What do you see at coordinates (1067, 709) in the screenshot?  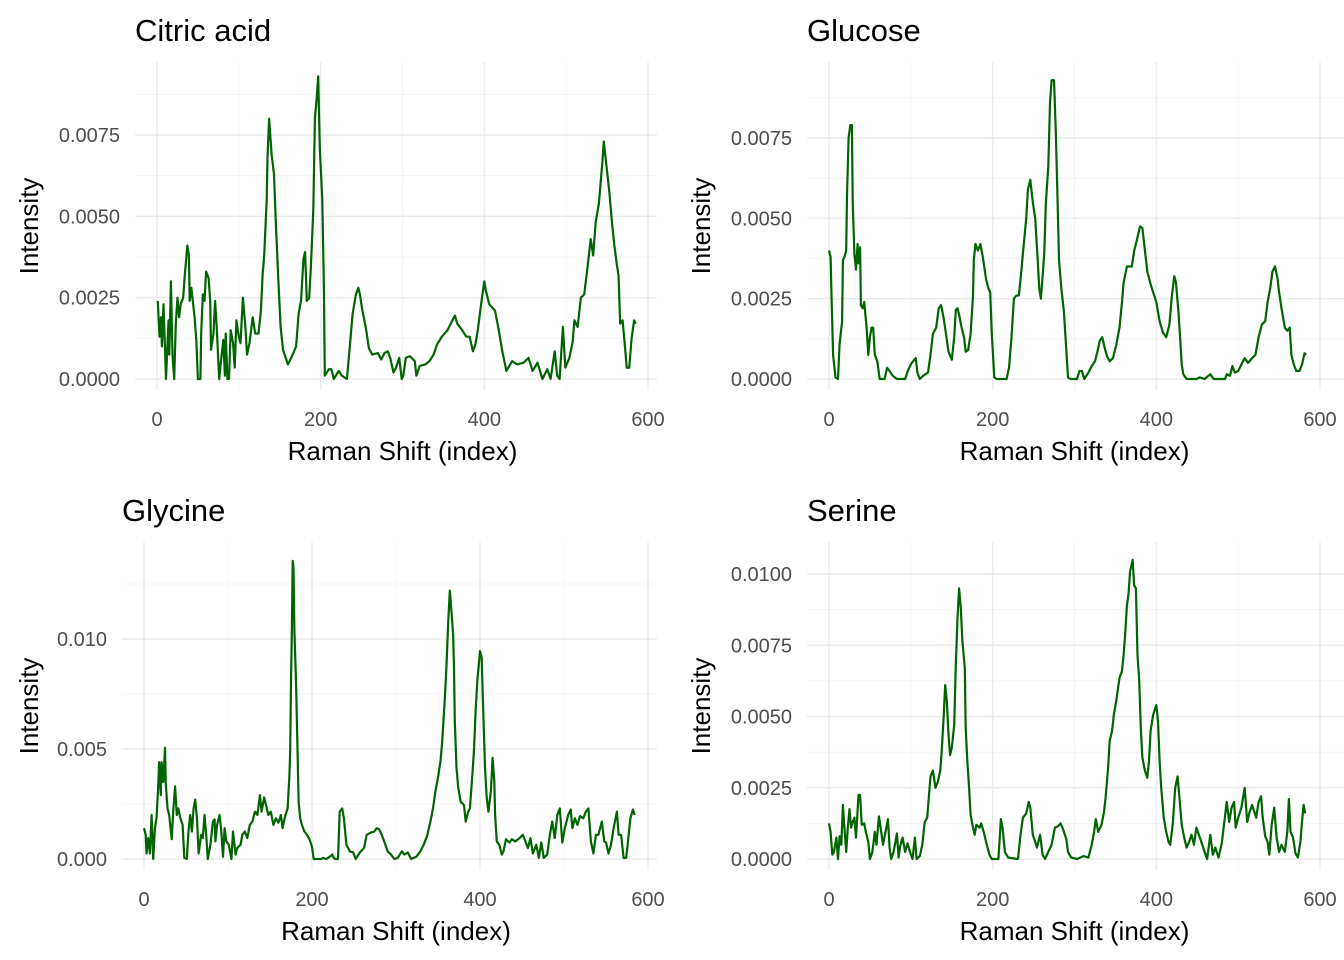 I see `spectrum-line-serine` at bounding box center [1067, 709].